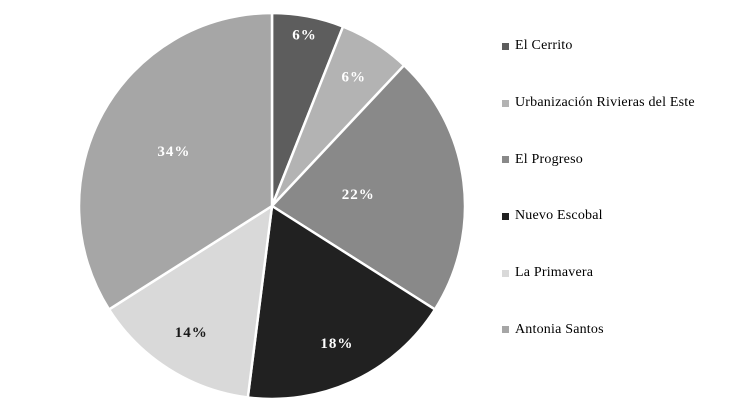 The image size is (734, 415). Describe the element at coordinates (190, 301) in the screenshot. I see `pie-slice-la-primavera` at that location.